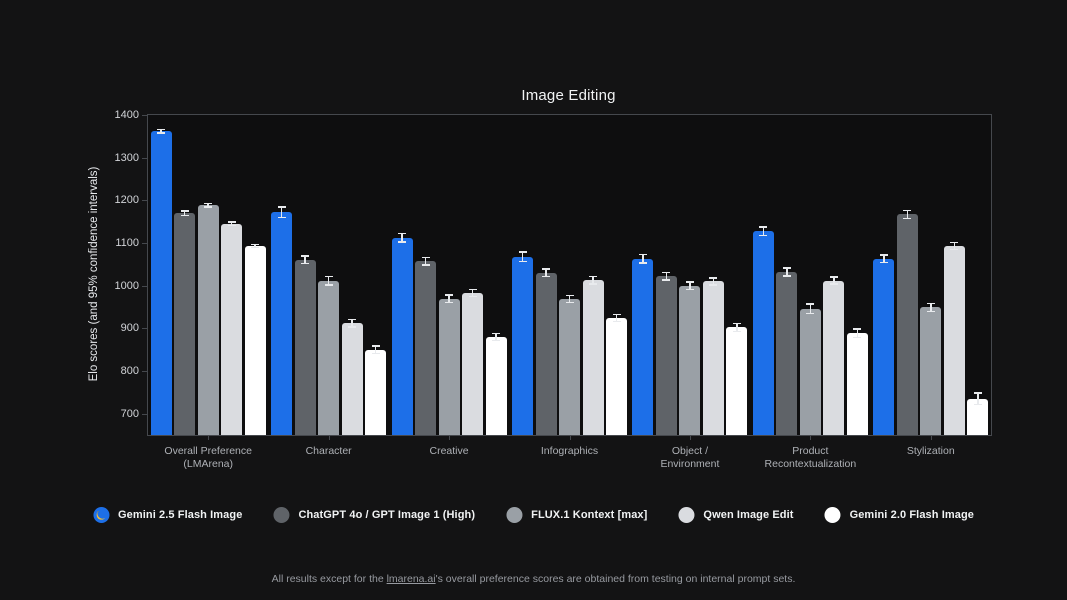 The height and width of the screenshot is (600, 1067). What do you see at coordinates (129, 371) in the screenshot?
I see `y-tick-label: 800` at bounding box center [129, 371].